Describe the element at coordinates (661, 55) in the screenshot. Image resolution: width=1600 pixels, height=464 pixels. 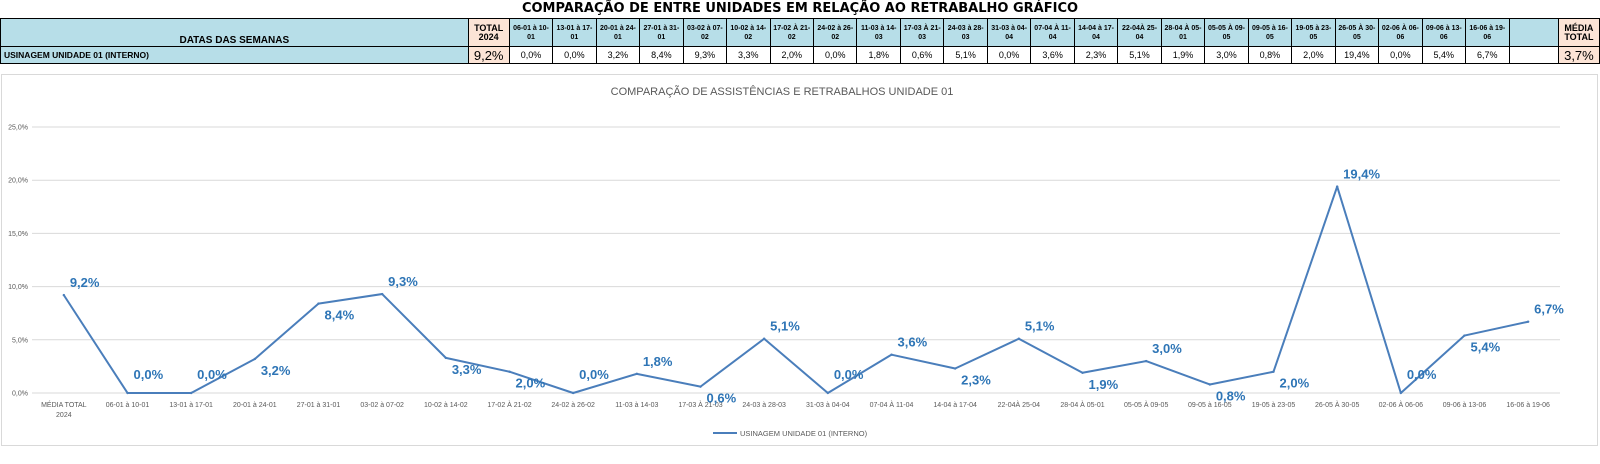
I see `week-value-cell: 8,4%` at that location.